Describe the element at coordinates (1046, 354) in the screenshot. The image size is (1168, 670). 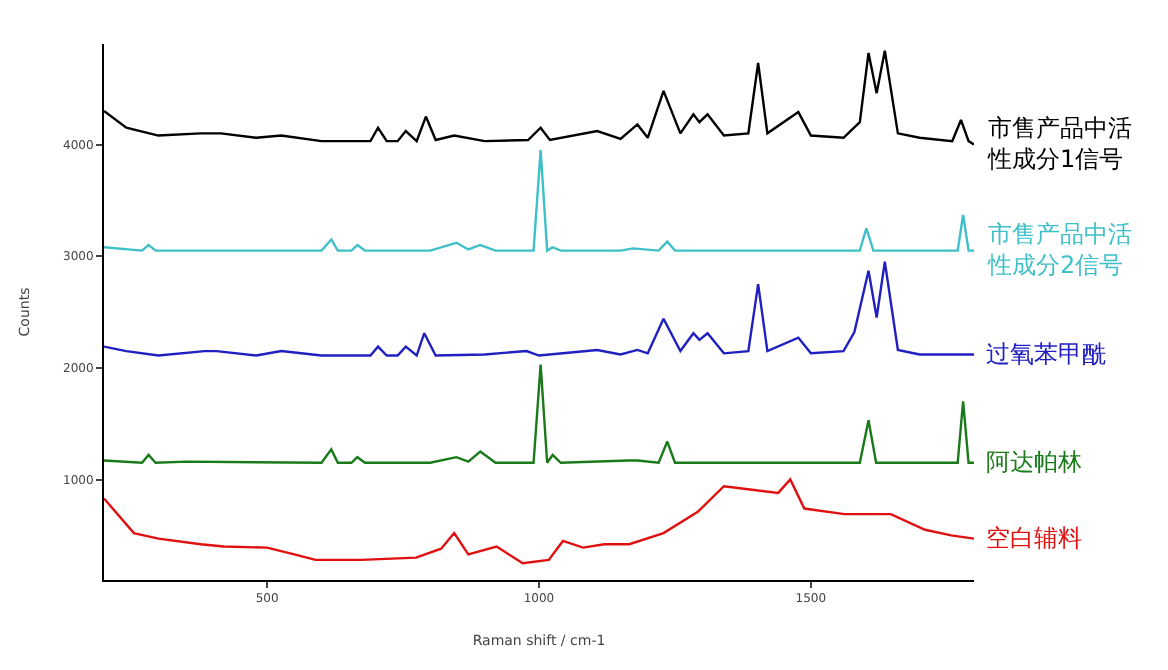
I see `series-label: 过氧苯甲酰` at that location.